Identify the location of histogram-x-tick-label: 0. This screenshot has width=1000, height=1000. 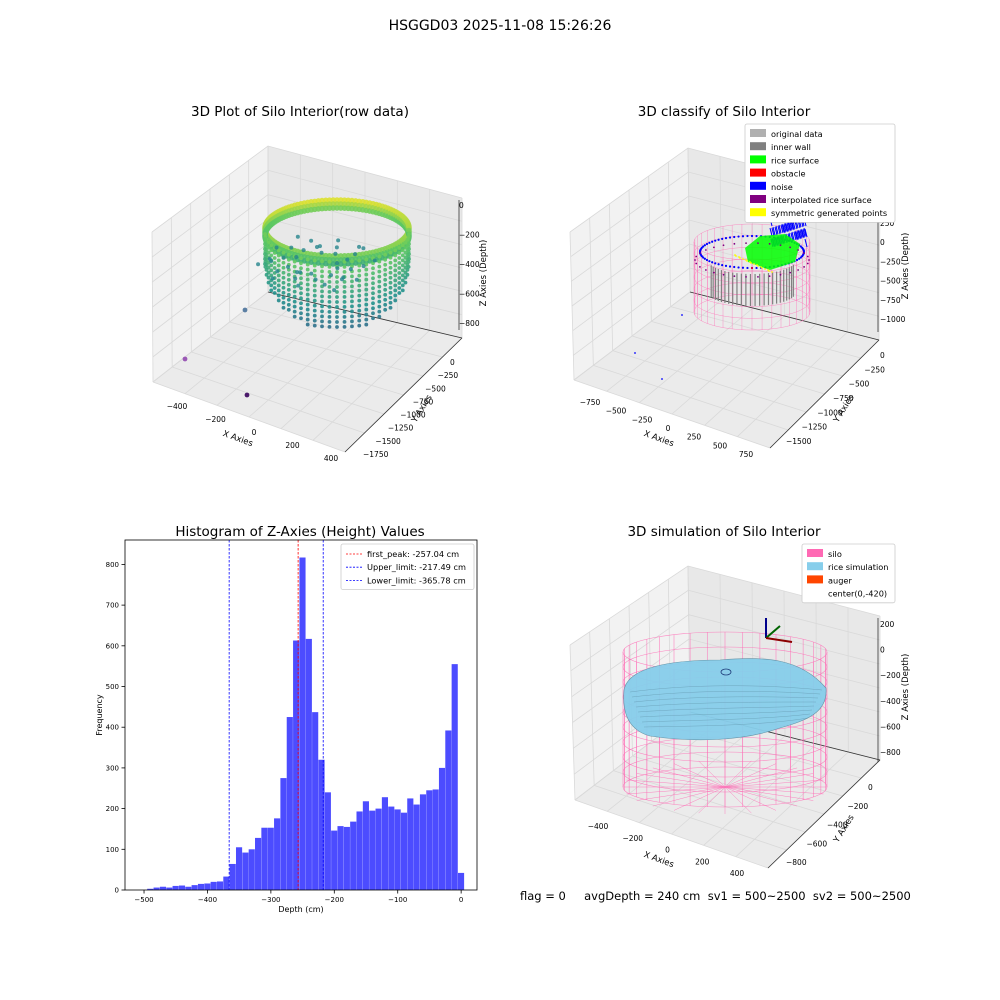
(461, 900).